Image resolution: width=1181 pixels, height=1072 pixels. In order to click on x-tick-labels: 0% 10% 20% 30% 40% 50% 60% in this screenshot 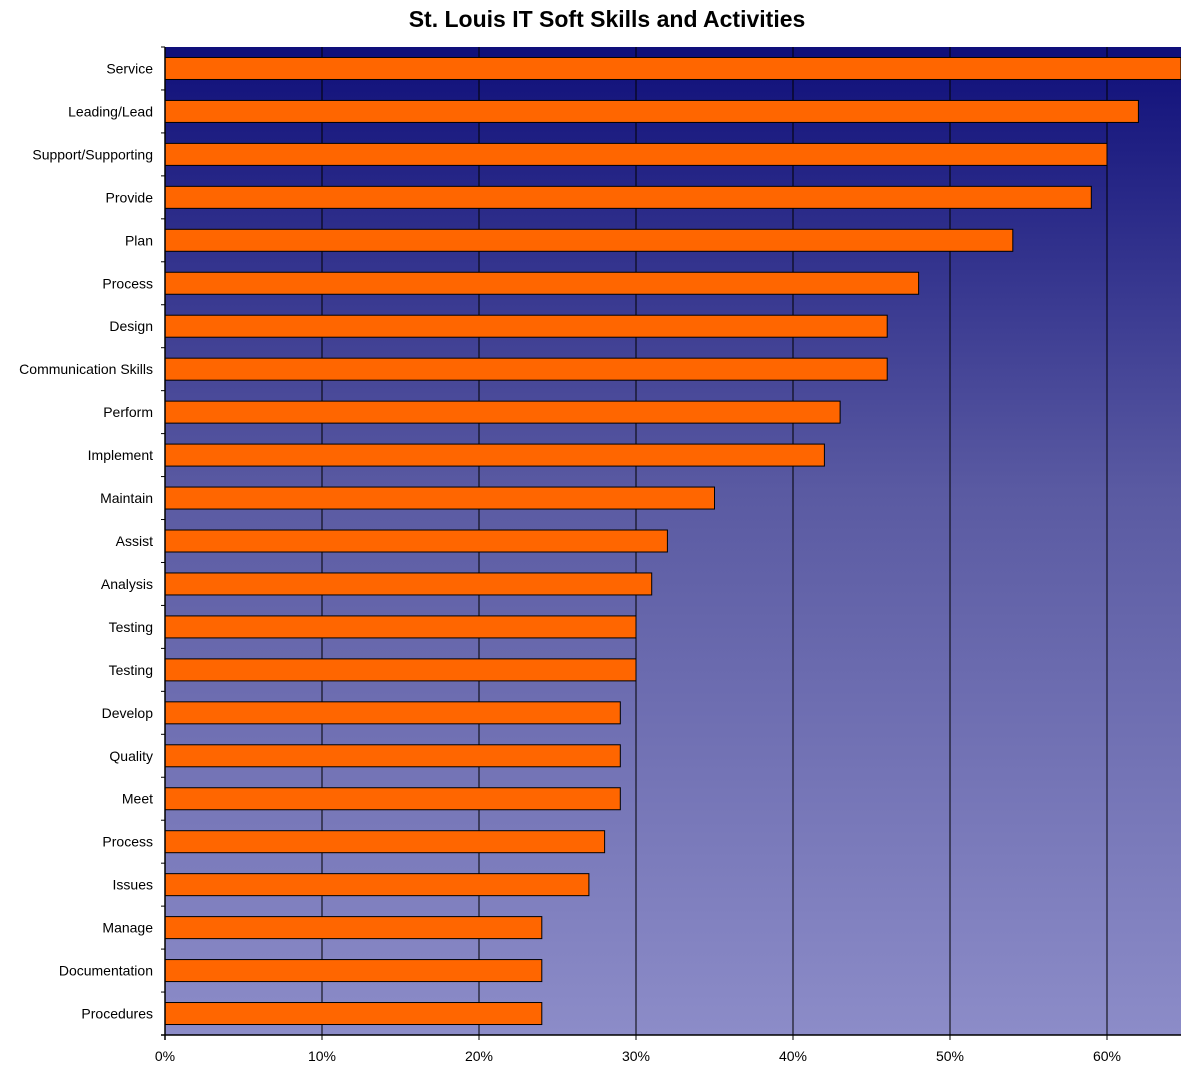, I will do `click(638, 1056)`.